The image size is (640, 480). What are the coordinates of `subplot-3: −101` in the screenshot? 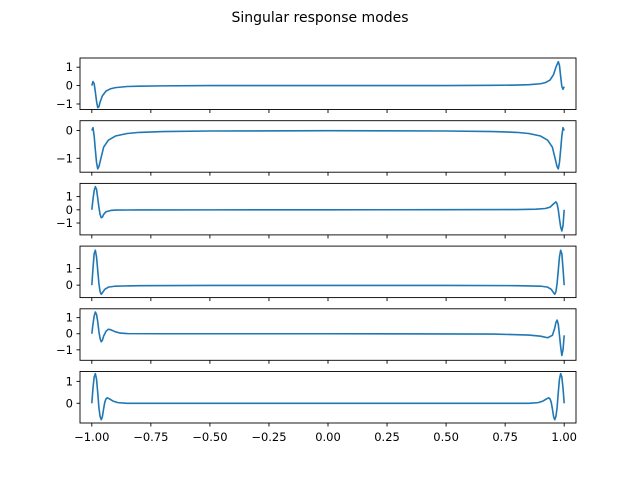 It's located at (316, 210).